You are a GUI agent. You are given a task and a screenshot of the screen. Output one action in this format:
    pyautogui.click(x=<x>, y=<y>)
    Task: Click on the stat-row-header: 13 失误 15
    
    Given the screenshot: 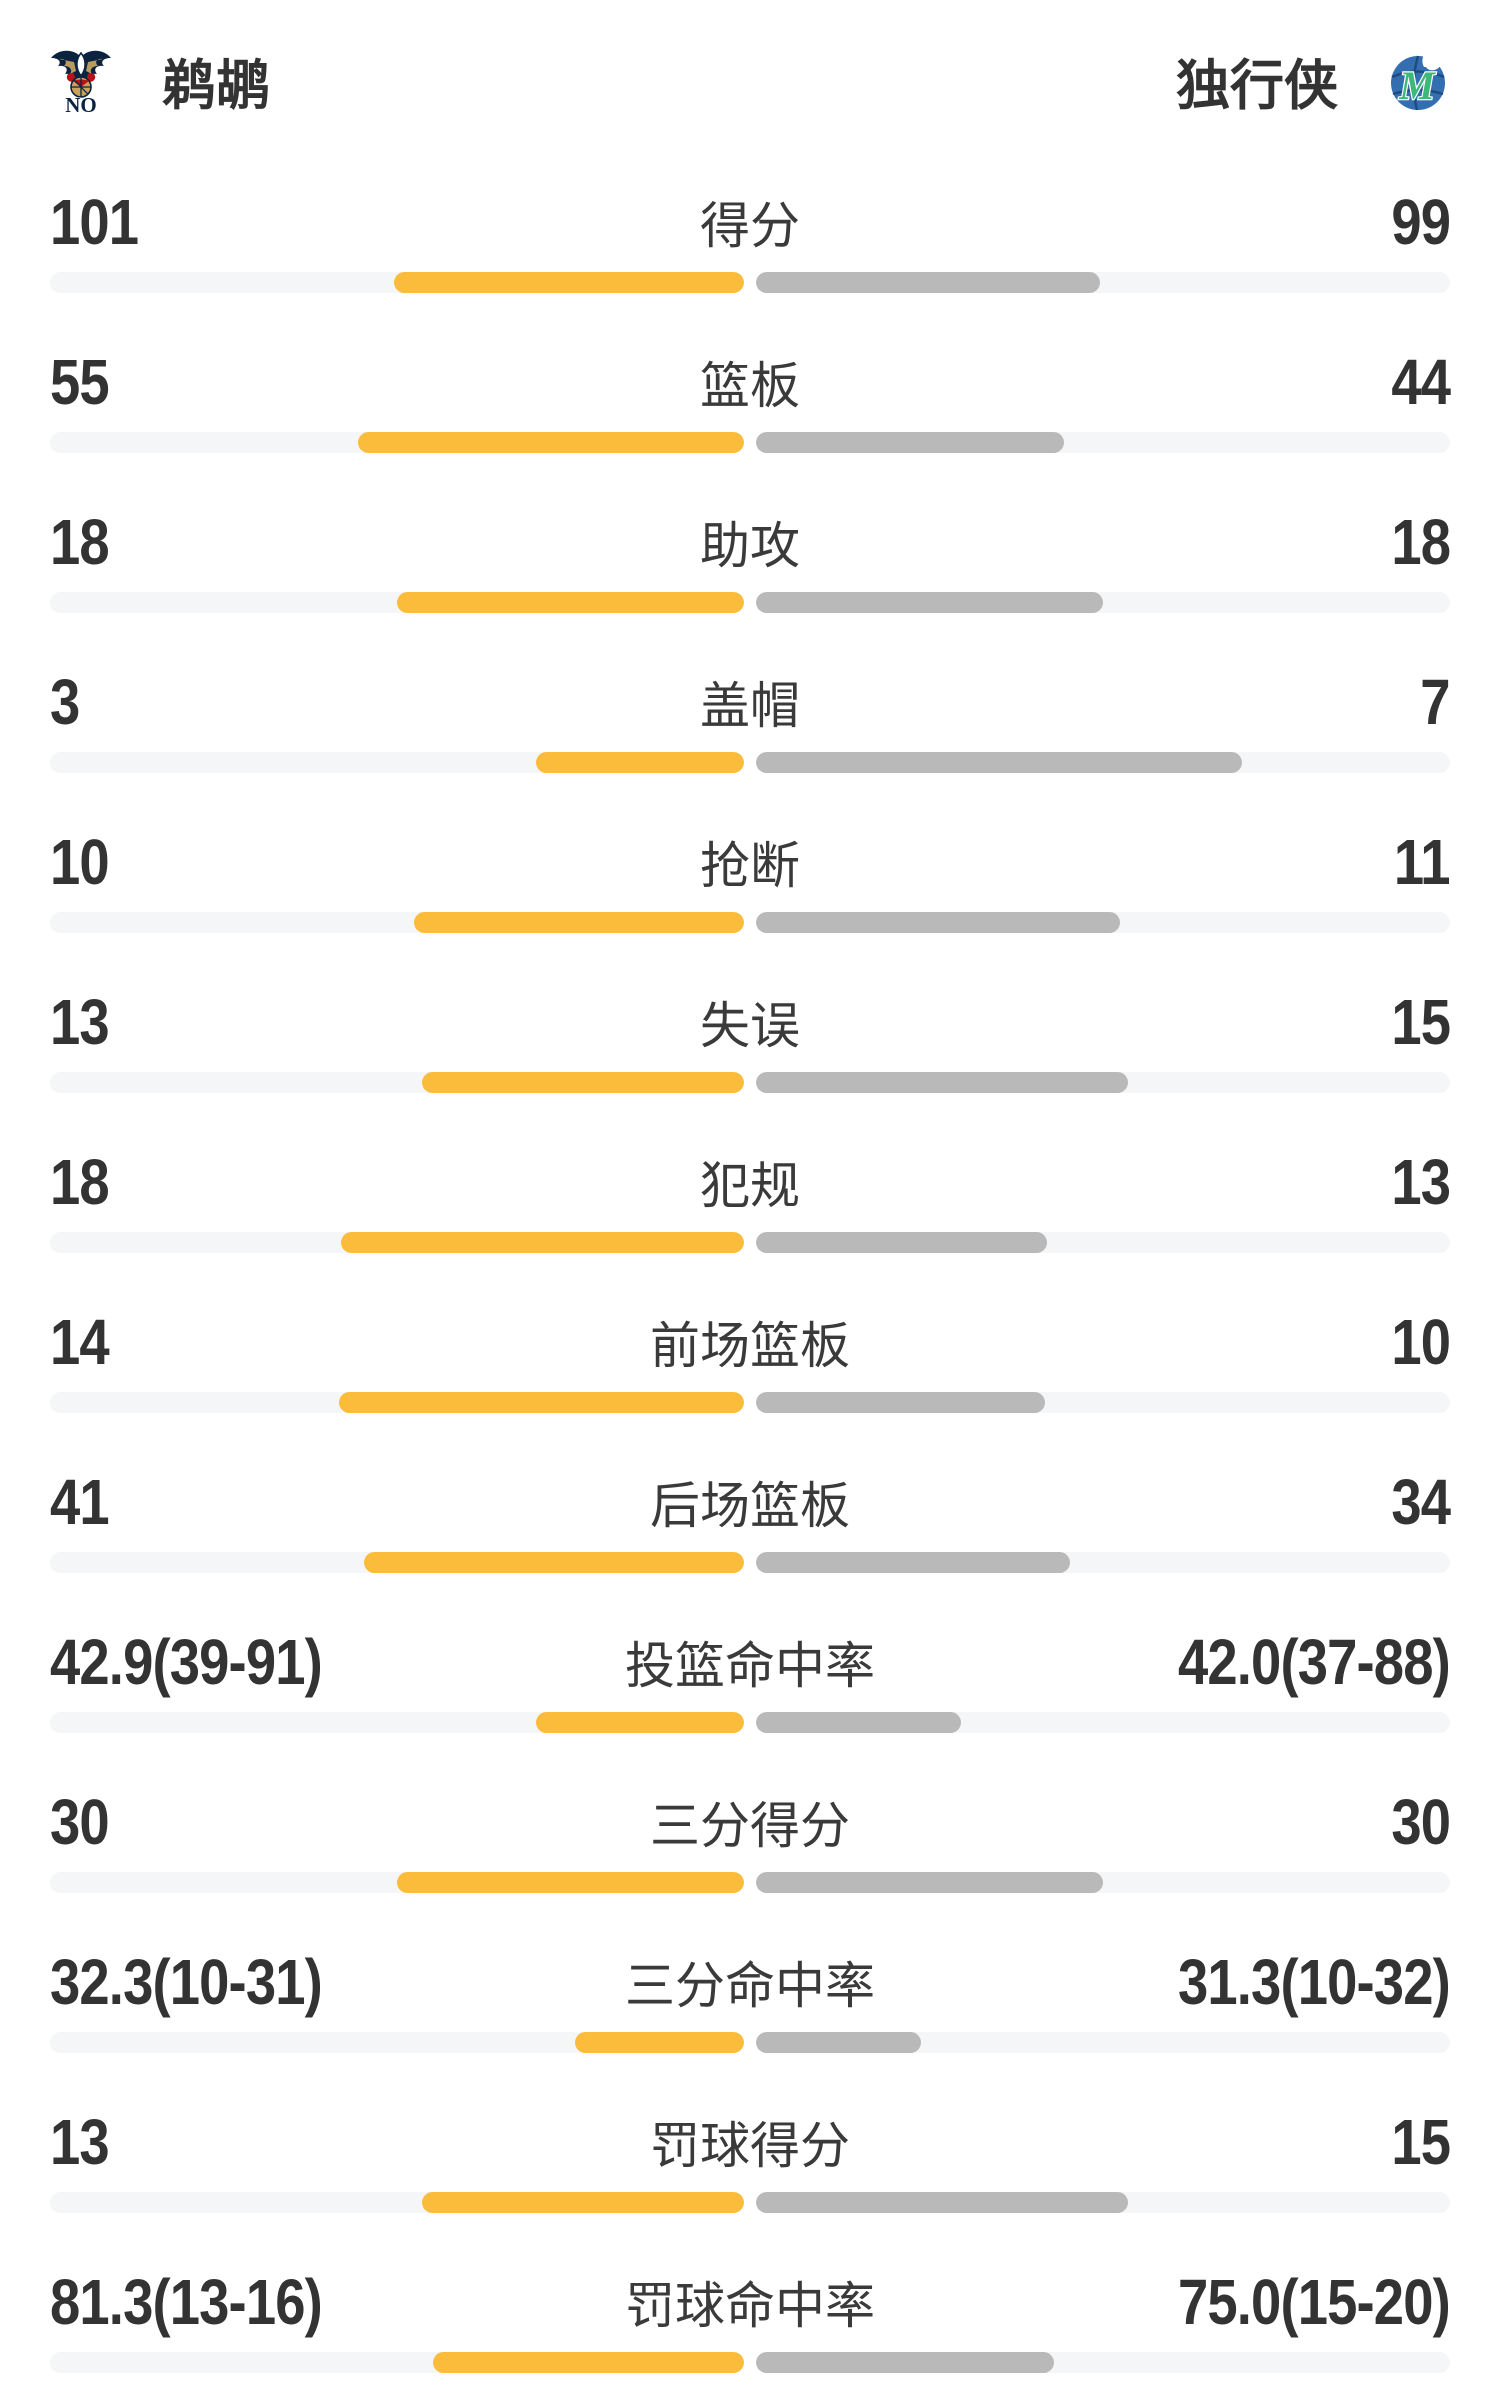 What is the action you would take?
    pyautogui.click(x=750, y=1022)
    